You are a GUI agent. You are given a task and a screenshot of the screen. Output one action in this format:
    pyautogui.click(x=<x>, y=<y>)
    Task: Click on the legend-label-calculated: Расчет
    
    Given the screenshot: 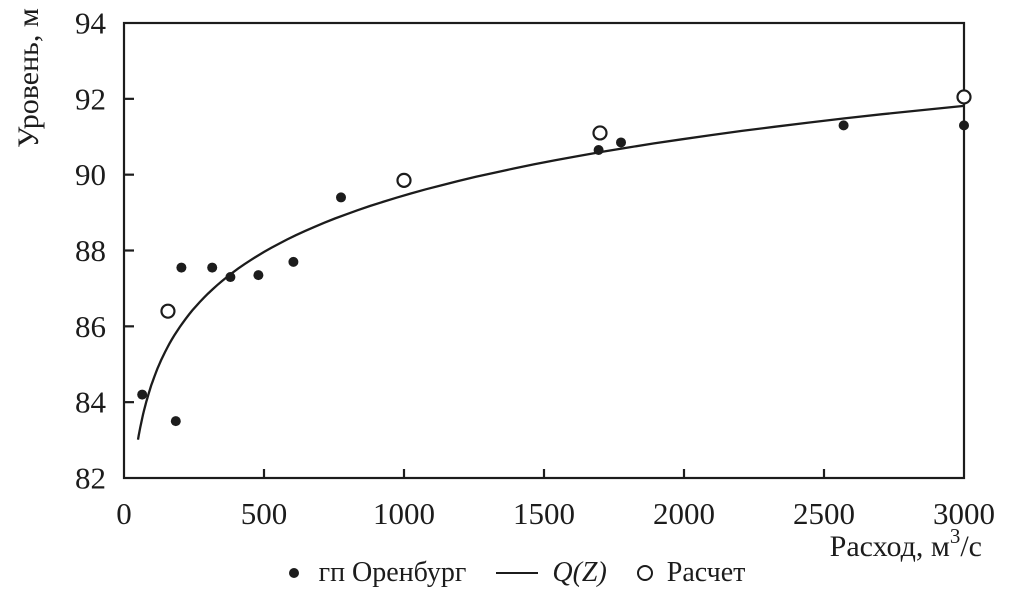 What is the action you would take?
    pyautogui.click(x=706, y=572)
    